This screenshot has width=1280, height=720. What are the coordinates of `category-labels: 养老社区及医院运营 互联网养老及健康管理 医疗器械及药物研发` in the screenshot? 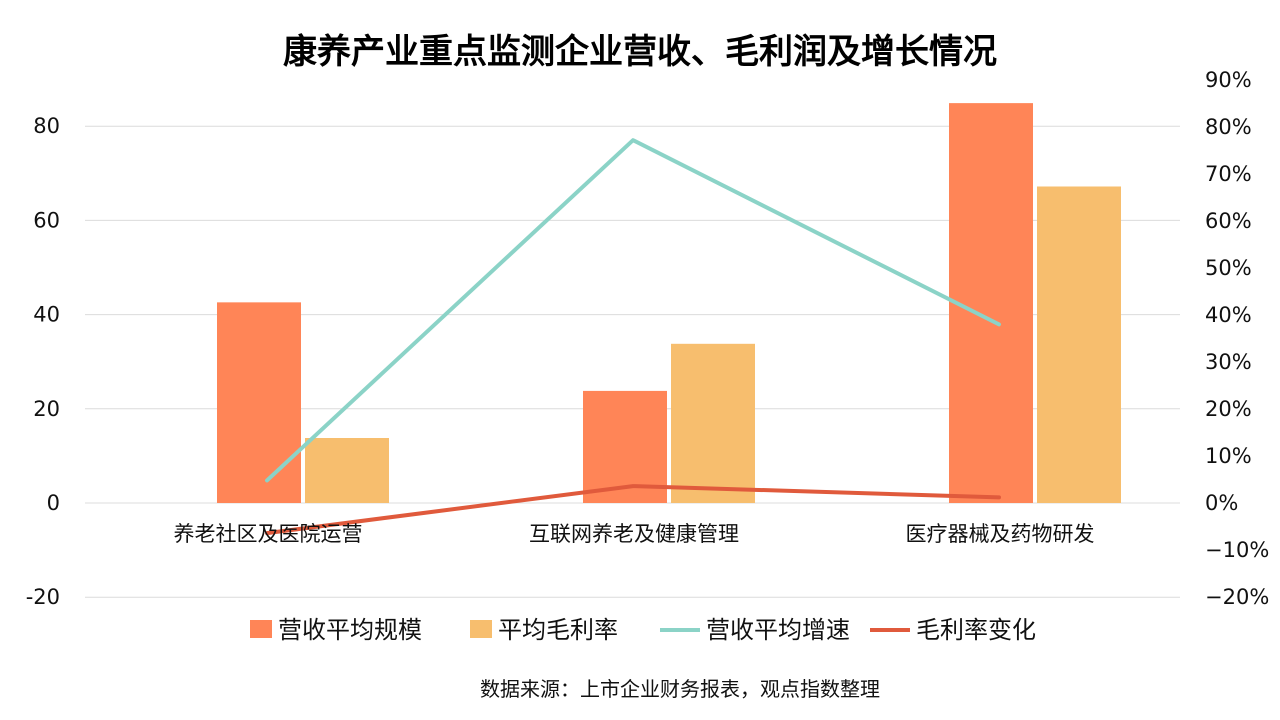 It's located at (634, 534).